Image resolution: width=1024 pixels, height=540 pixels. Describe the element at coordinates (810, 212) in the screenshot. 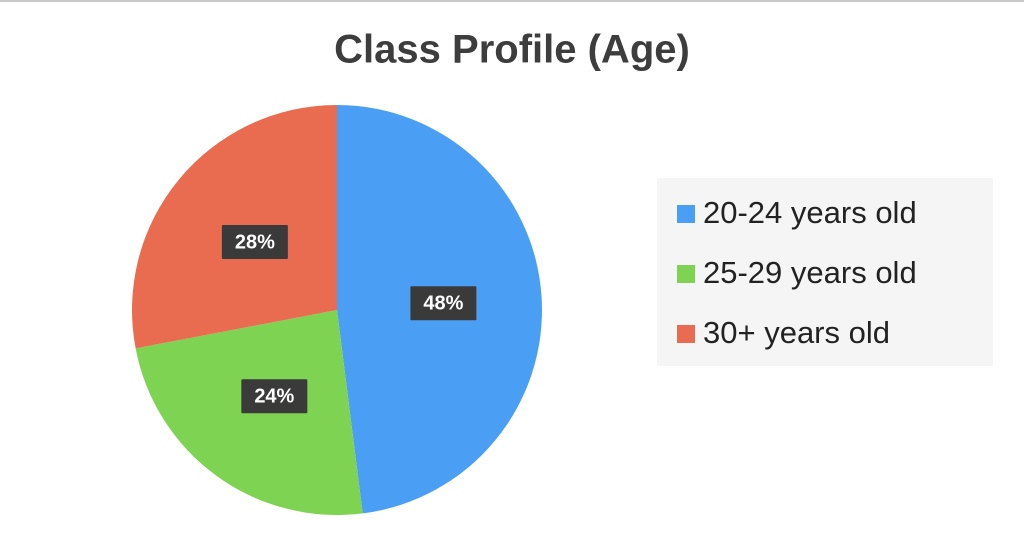

I see `legend-label: 20-24 years old` at that location.